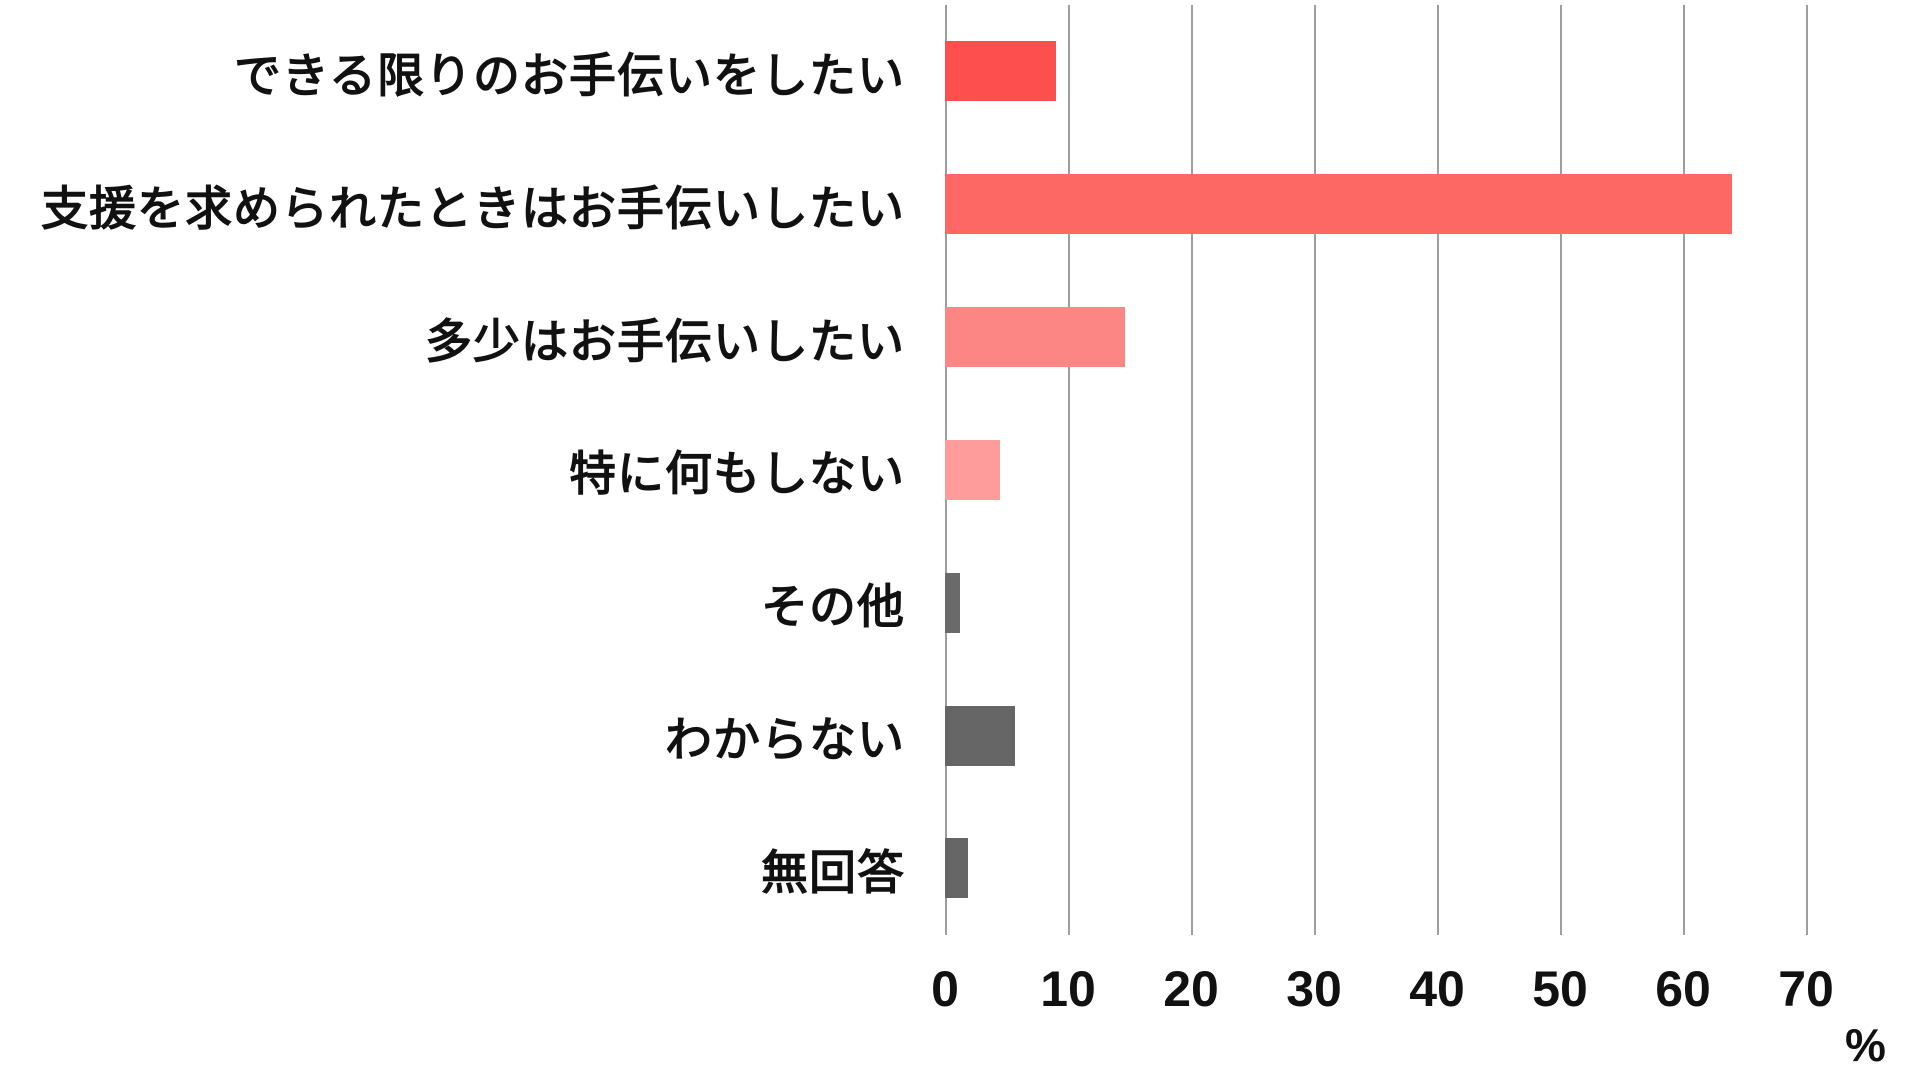  Describe the element at coordinates (473, 208) in the screenshot. I see `category-label: 支援を求められたときはお手伝いしたい` at that location.